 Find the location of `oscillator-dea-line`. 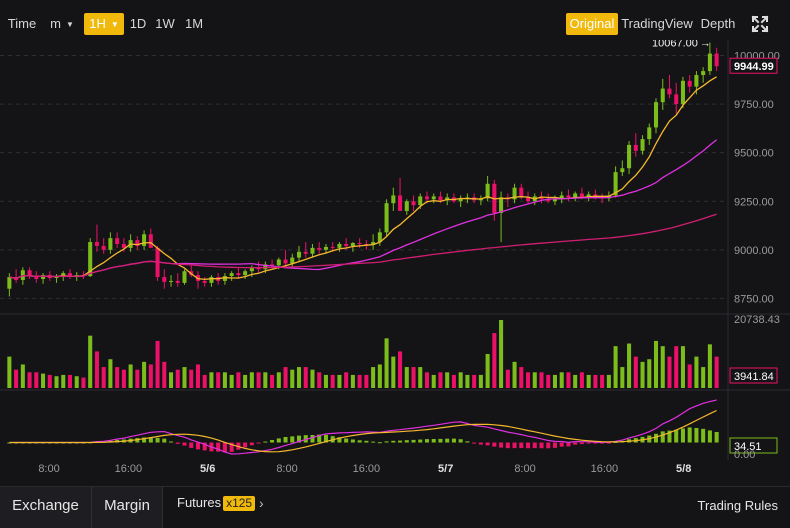

oscillator-dea-line is located at coordinates (363, 431).